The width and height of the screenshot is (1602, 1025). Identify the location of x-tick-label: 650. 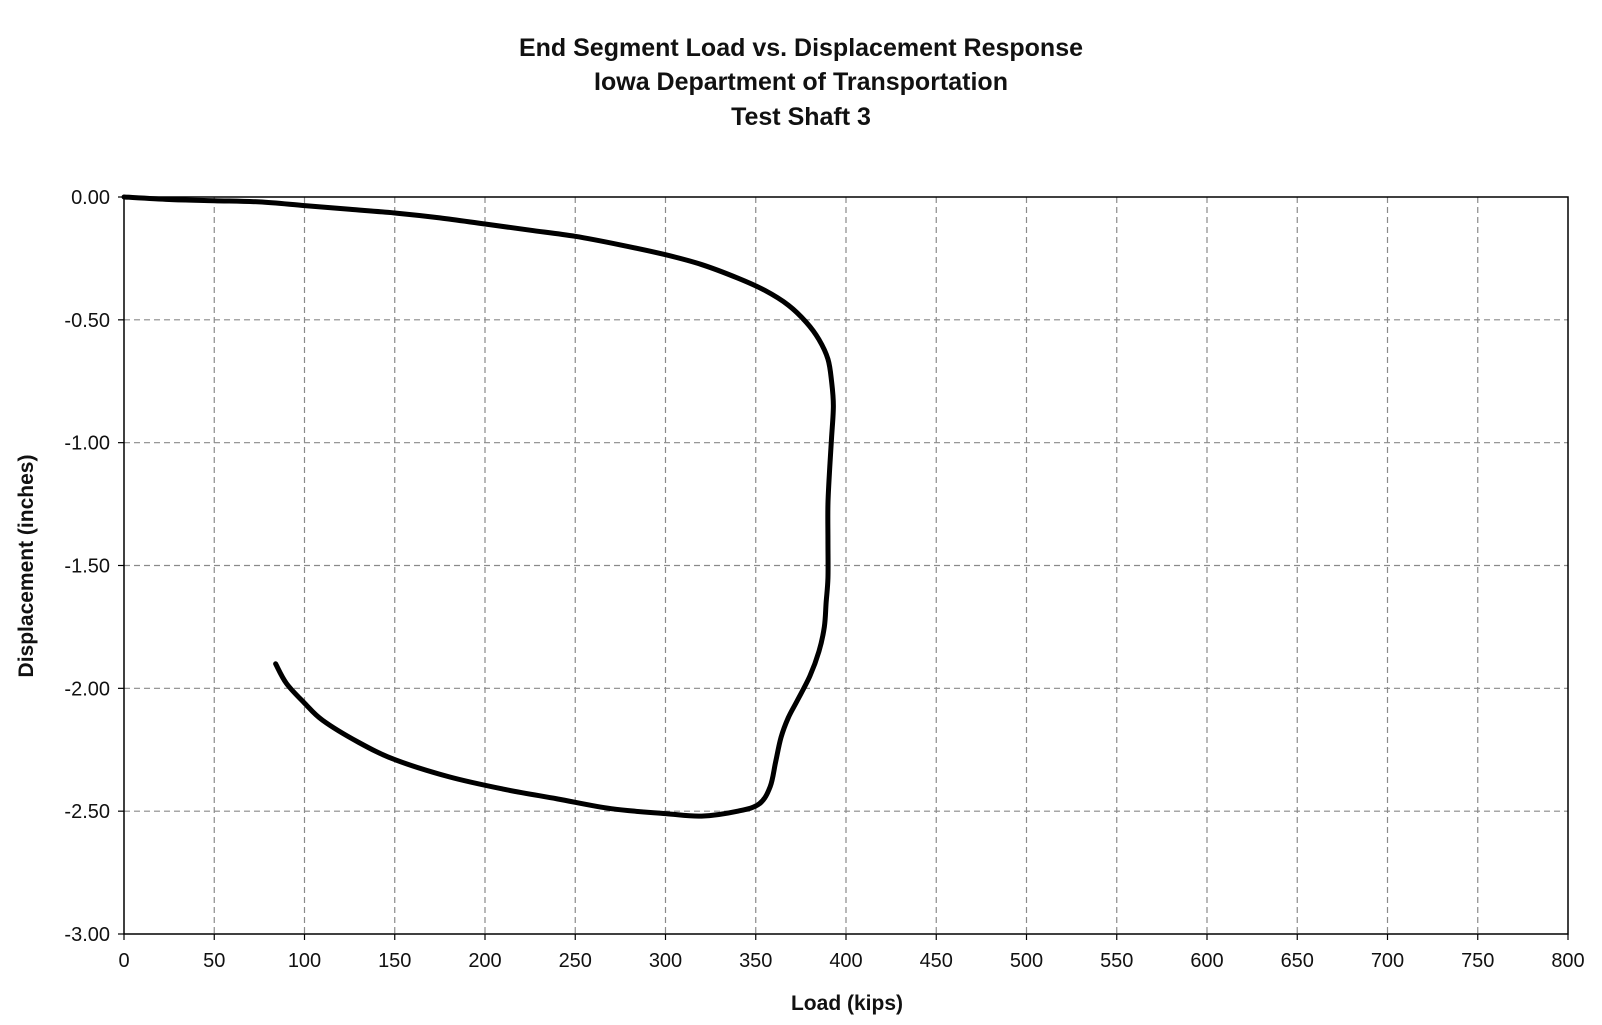
(1297, 961).